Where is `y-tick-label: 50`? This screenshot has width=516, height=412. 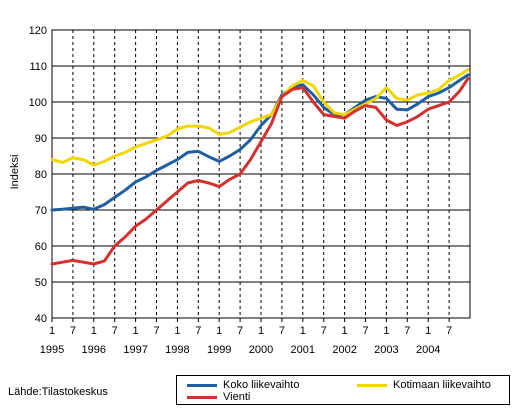 y-tick-label: 50 is located at coordinates (41, 283).